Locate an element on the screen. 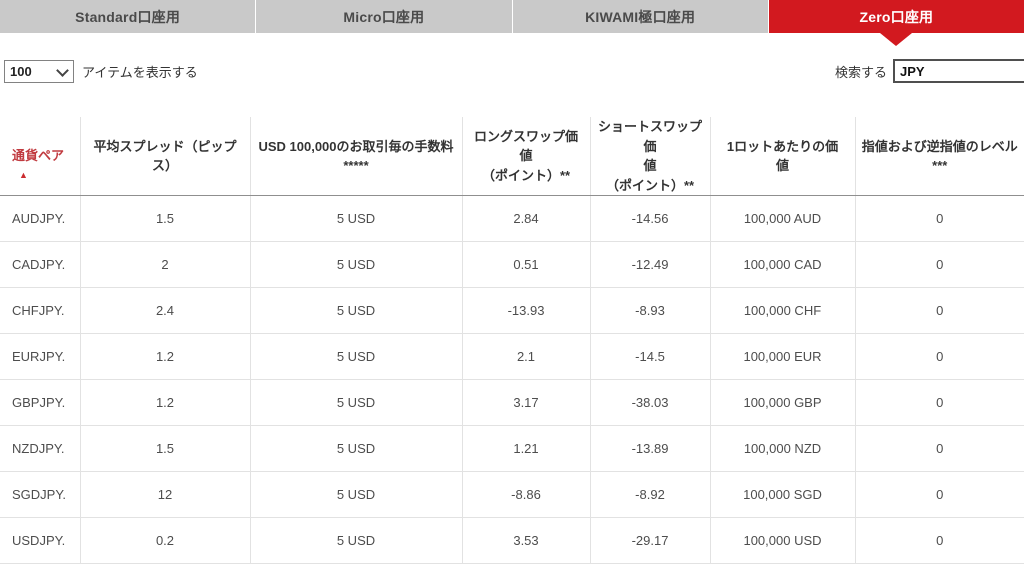 Image resolution: width=1024 pixels, height=564 pixels. column-header-currency-pair: 通貨ペア ▲ is located at coordinates (40, 156).